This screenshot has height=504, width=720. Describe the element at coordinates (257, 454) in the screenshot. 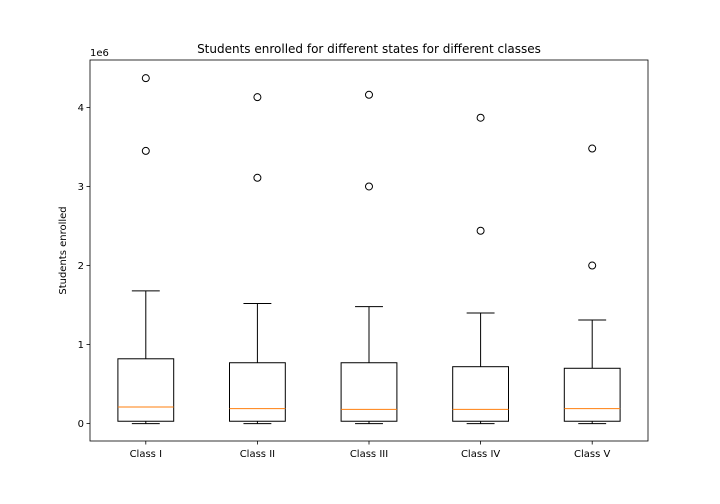

I see `x-tick-label: Class II` at that location.